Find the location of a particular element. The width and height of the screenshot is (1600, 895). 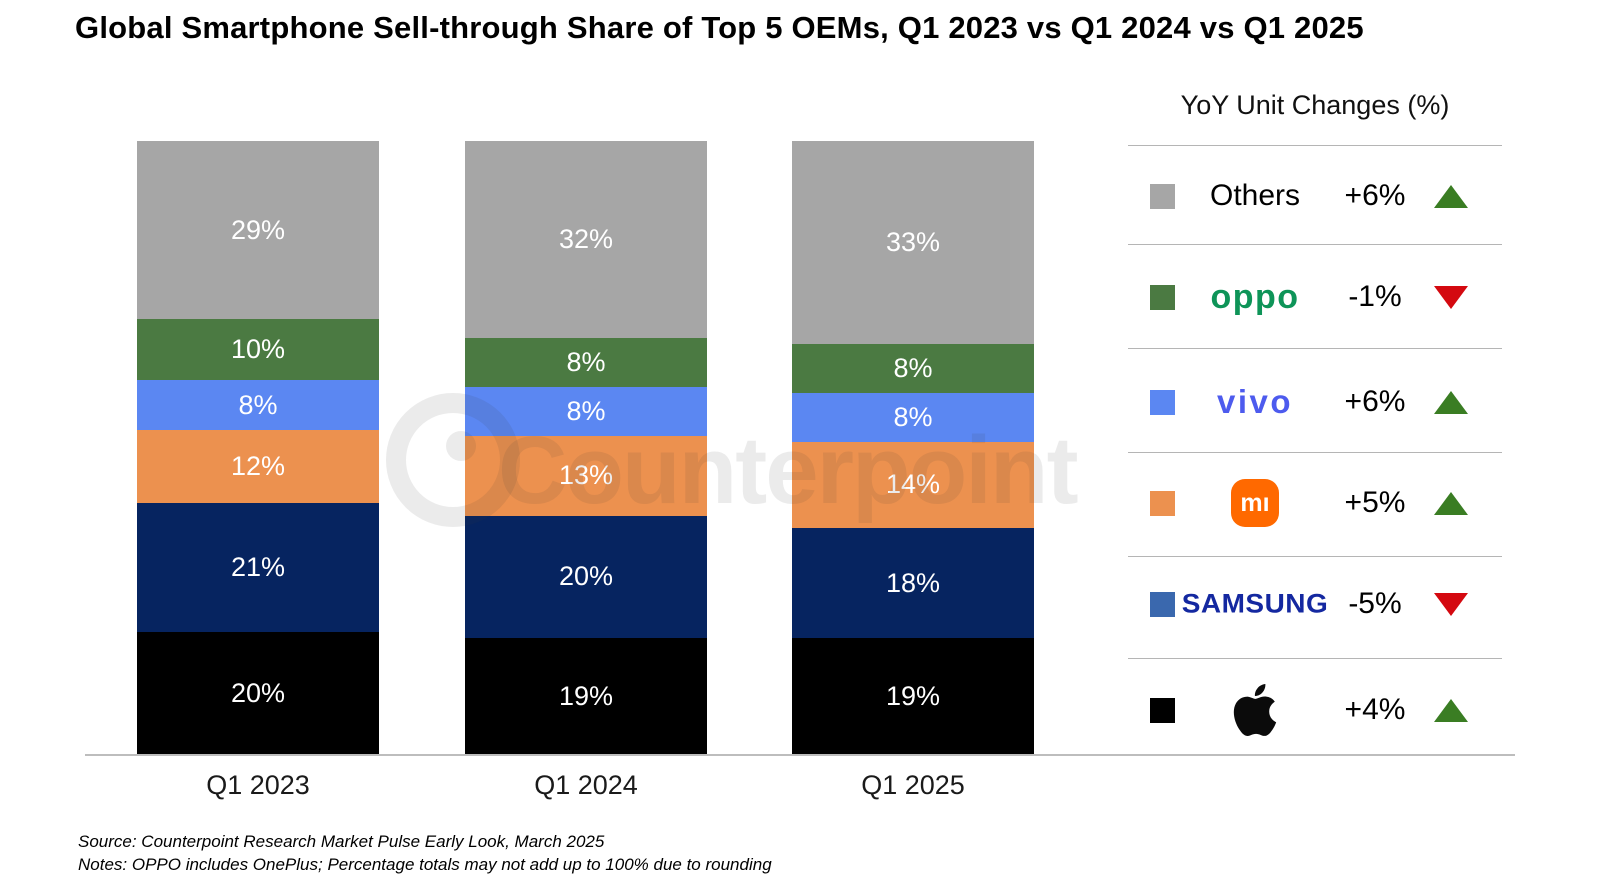

mi-logo-glyph: mı is located at coordinates (1255, 502).